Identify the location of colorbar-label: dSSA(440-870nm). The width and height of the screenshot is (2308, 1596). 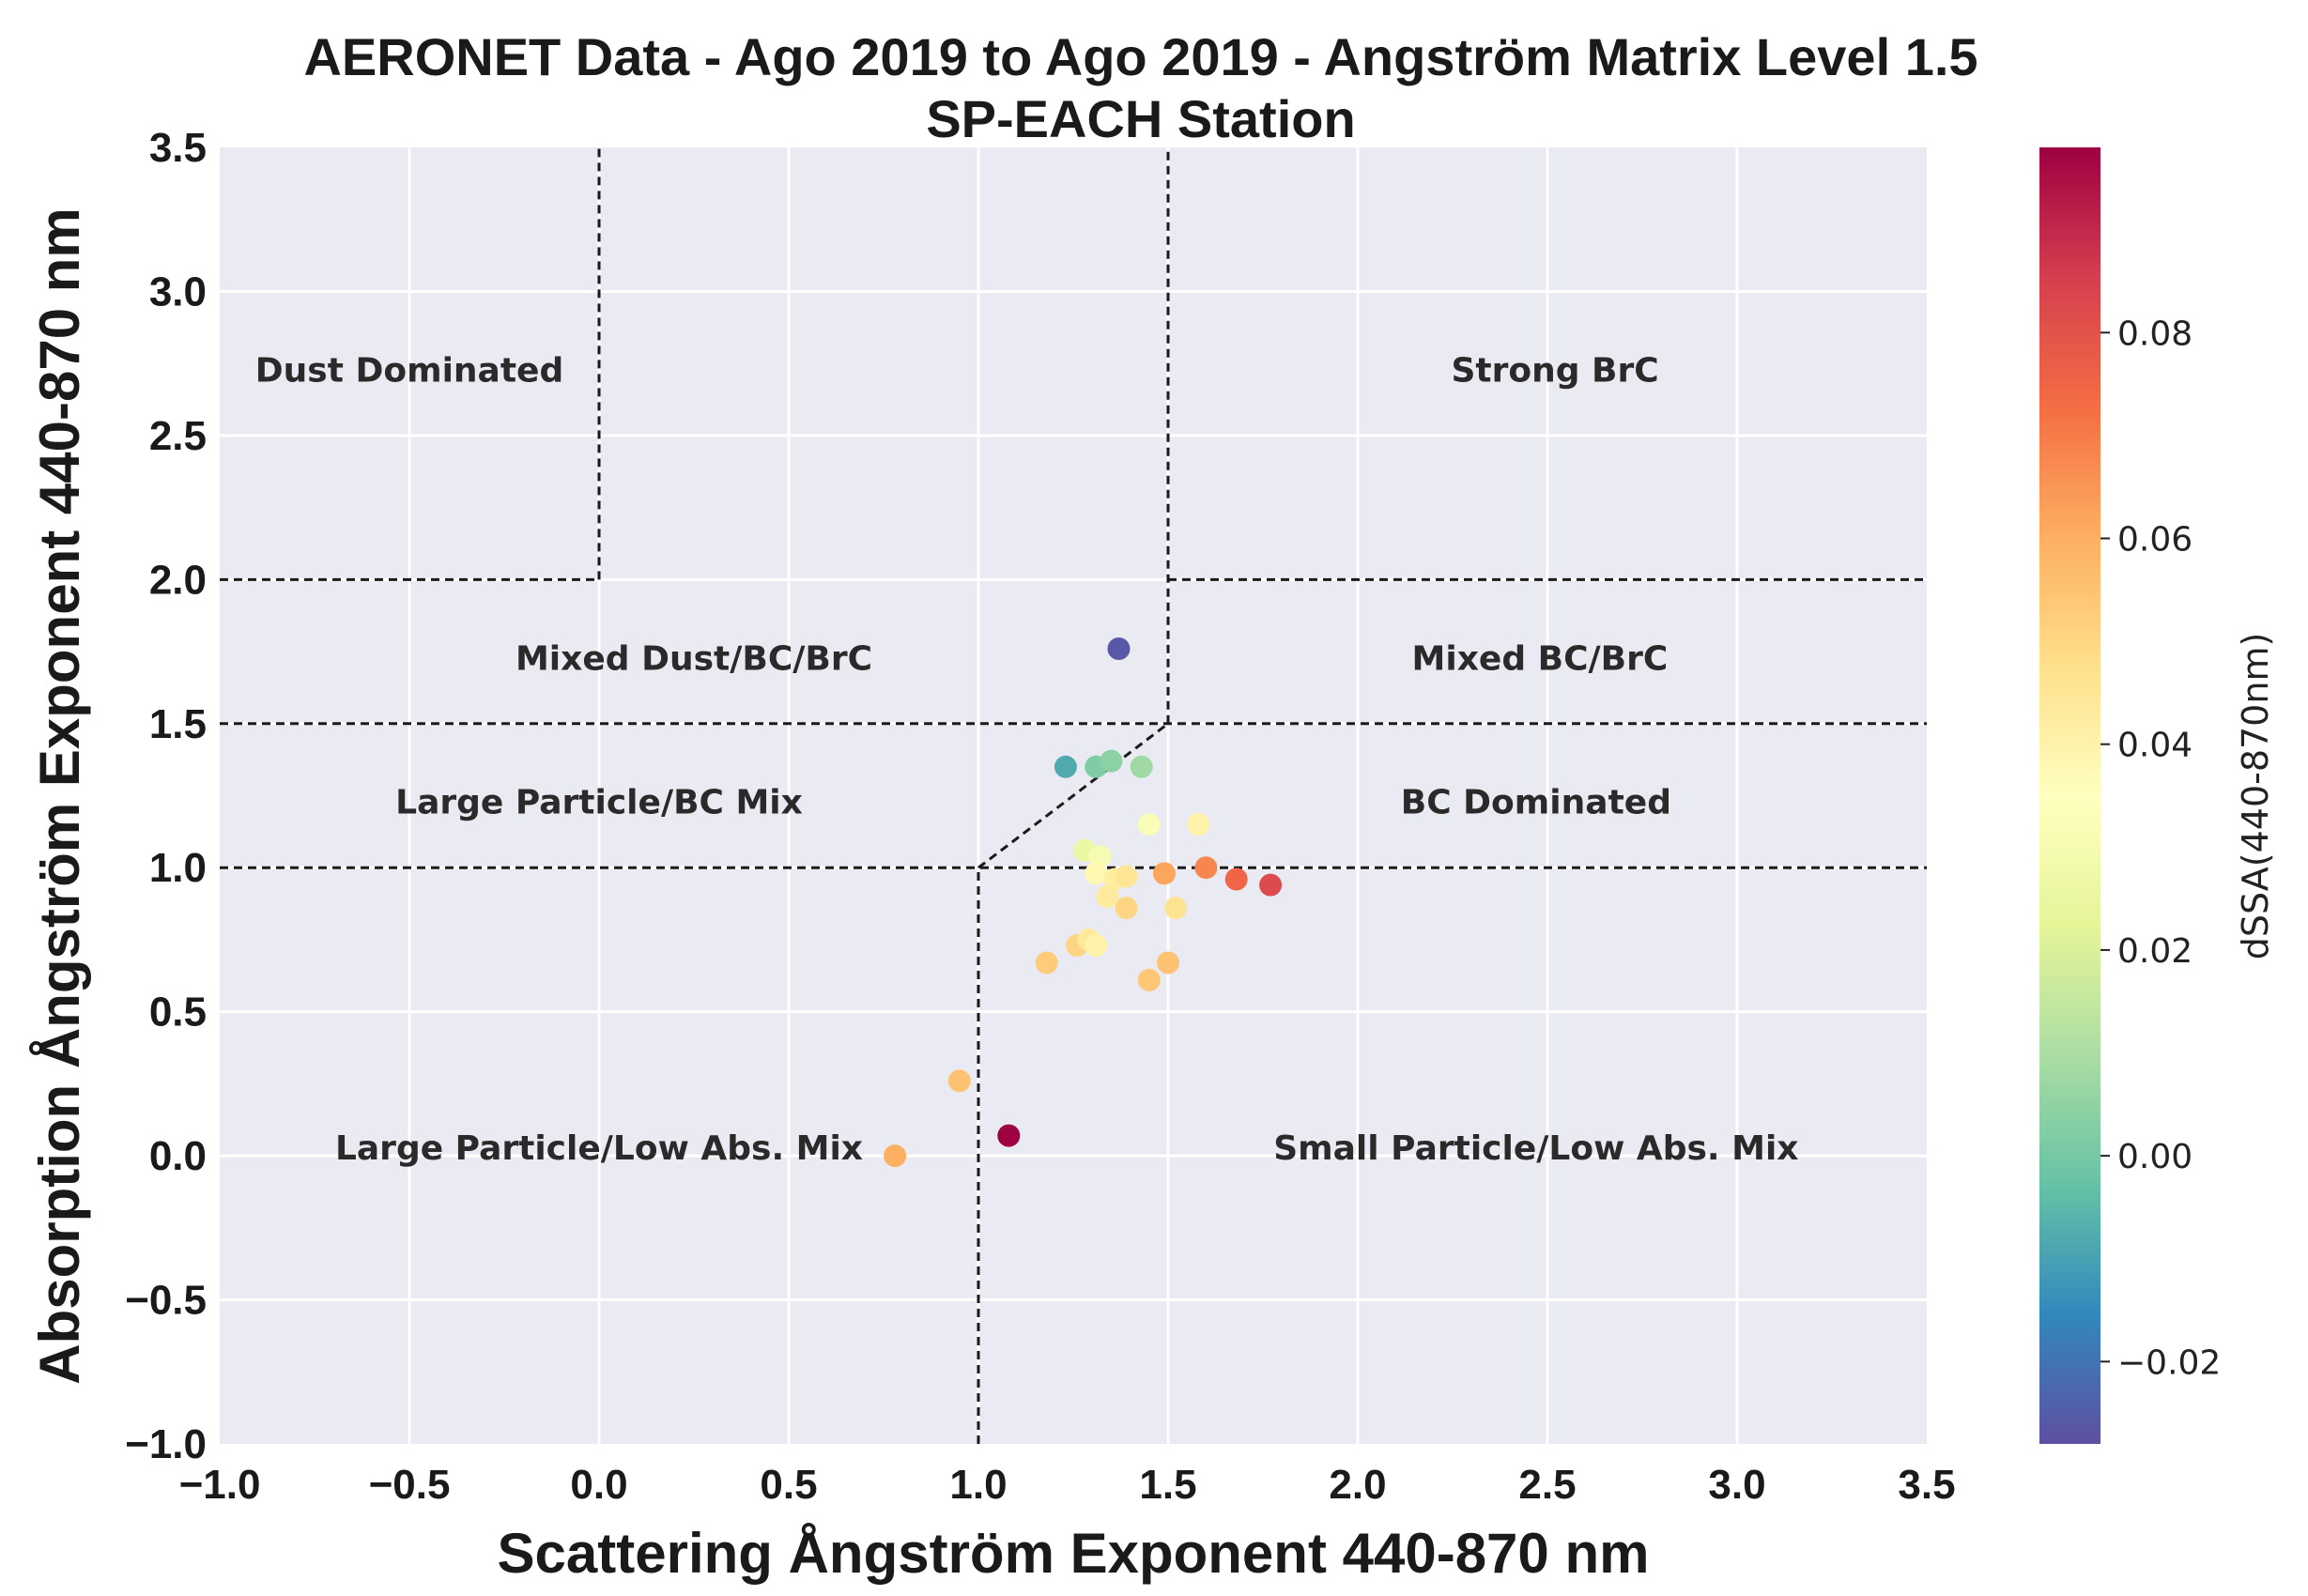
(2255, 797).